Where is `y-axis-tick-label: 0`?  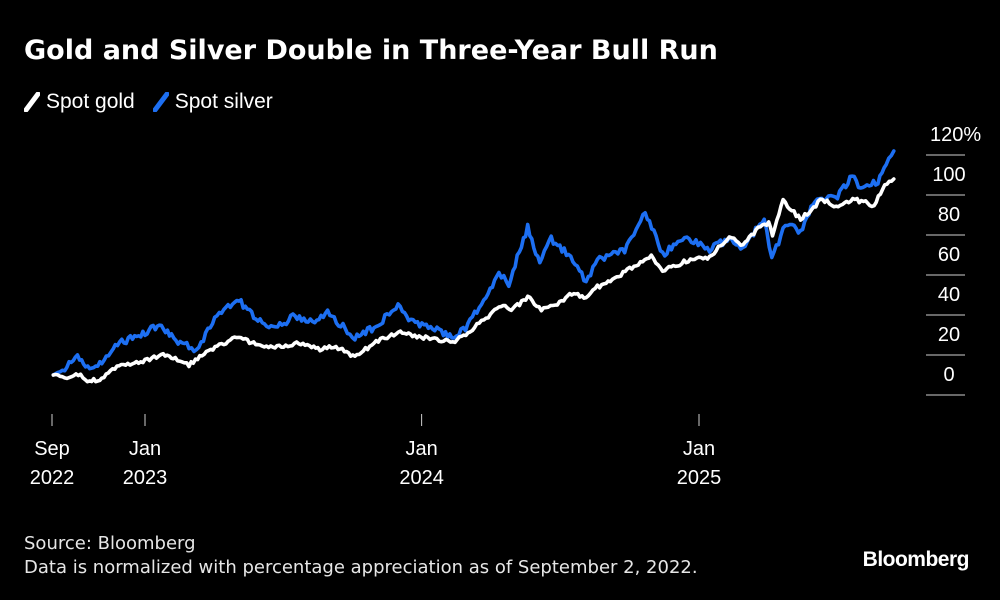
y-axis-tick-label: 0 is located at coordinates (948, 375).